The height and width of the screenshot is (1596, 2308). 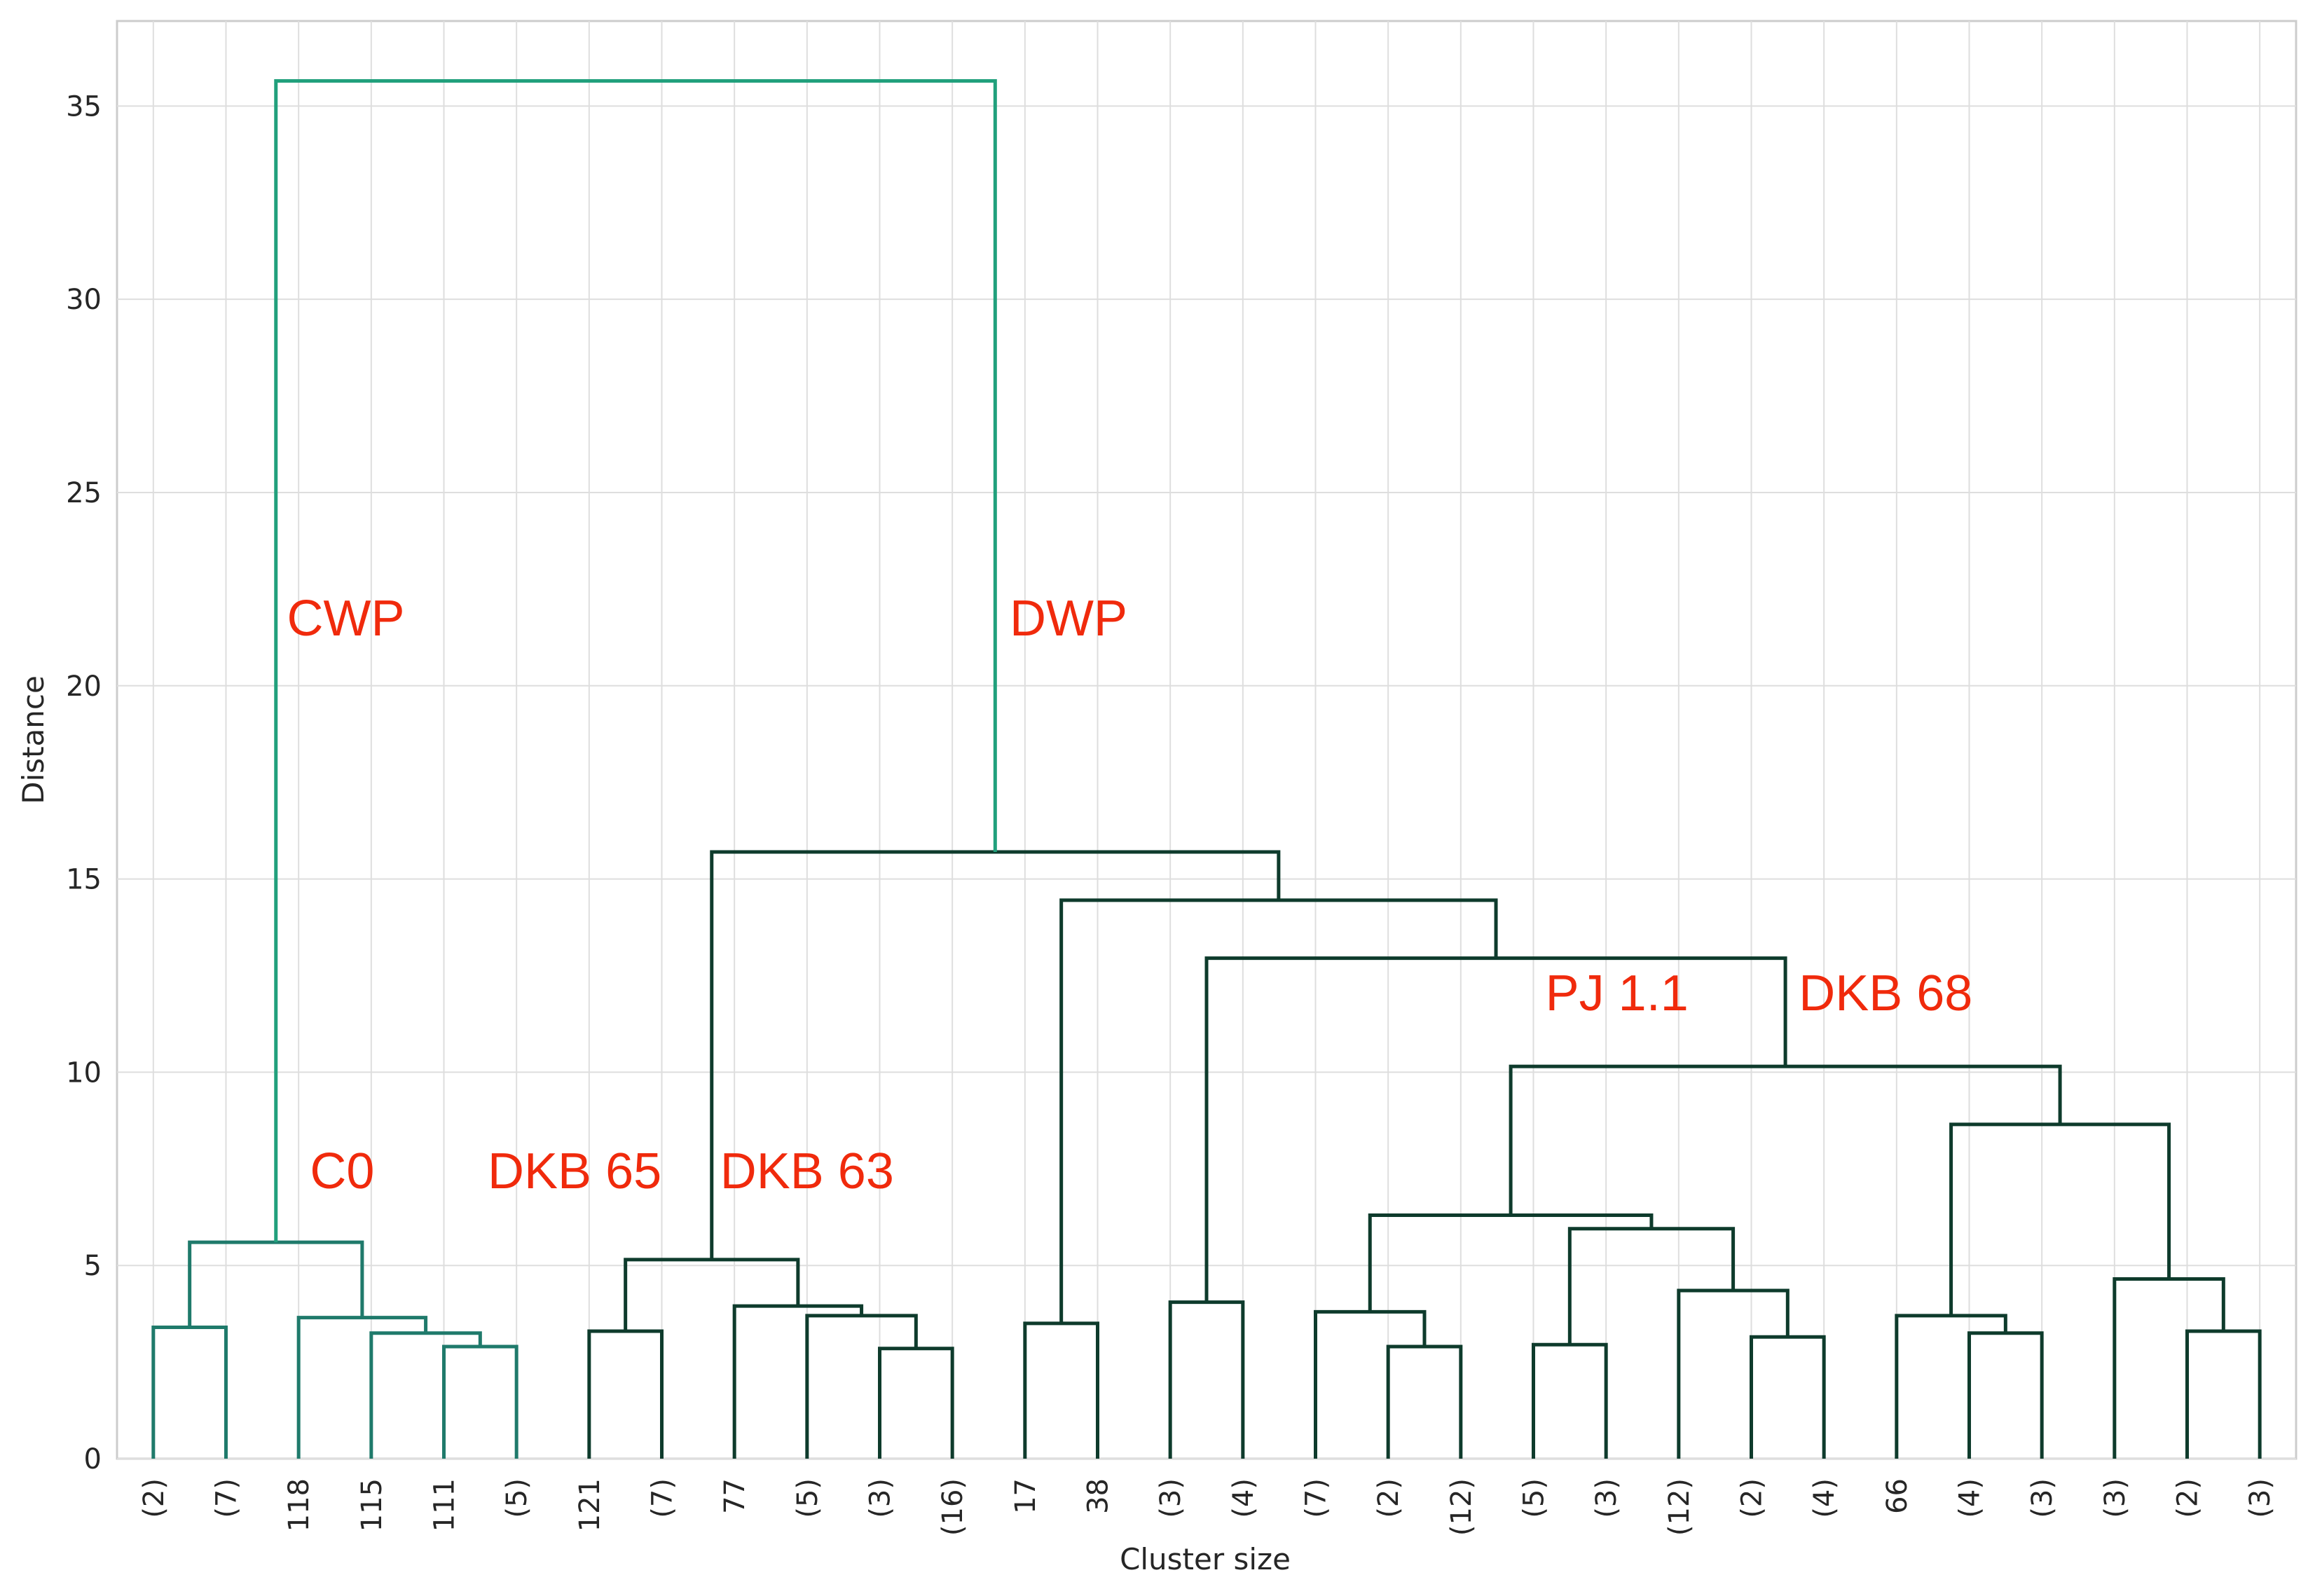 I want to click on cluster-annotation: DWP, so click(x=1068, y=619).